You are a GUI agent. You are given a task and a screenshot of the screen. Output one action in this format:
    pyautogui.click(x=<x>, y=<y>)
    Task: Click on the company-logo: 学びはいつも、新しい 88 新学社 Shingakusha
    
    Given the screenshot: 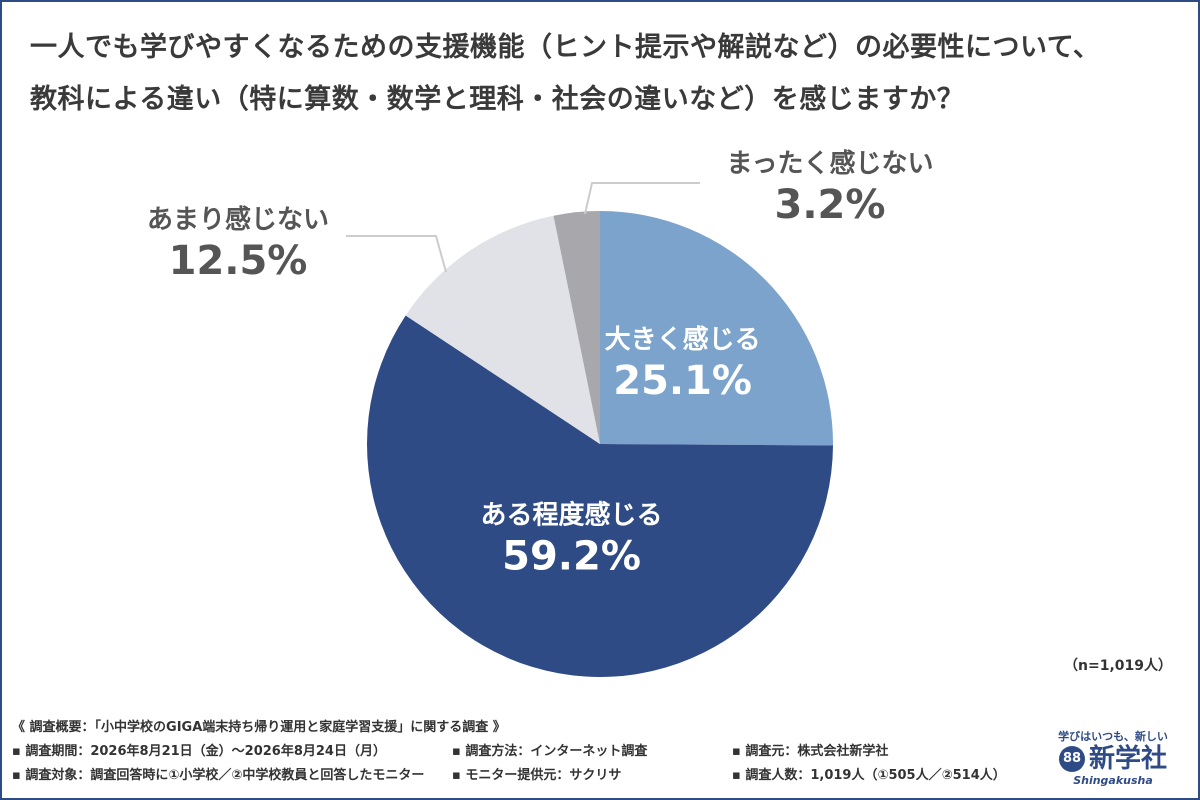 What is the action you would take?
    pyautogui.click(x=1113, y=761)
    